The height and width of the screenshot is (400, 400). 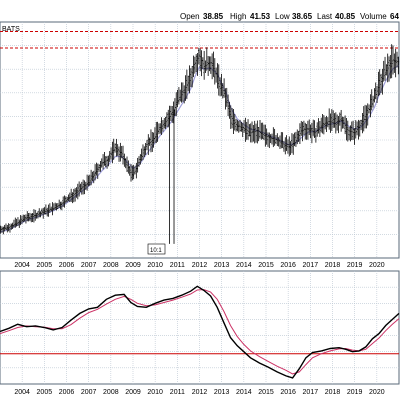 I want to click on source-label: BATS, so click(x=11, y=29).